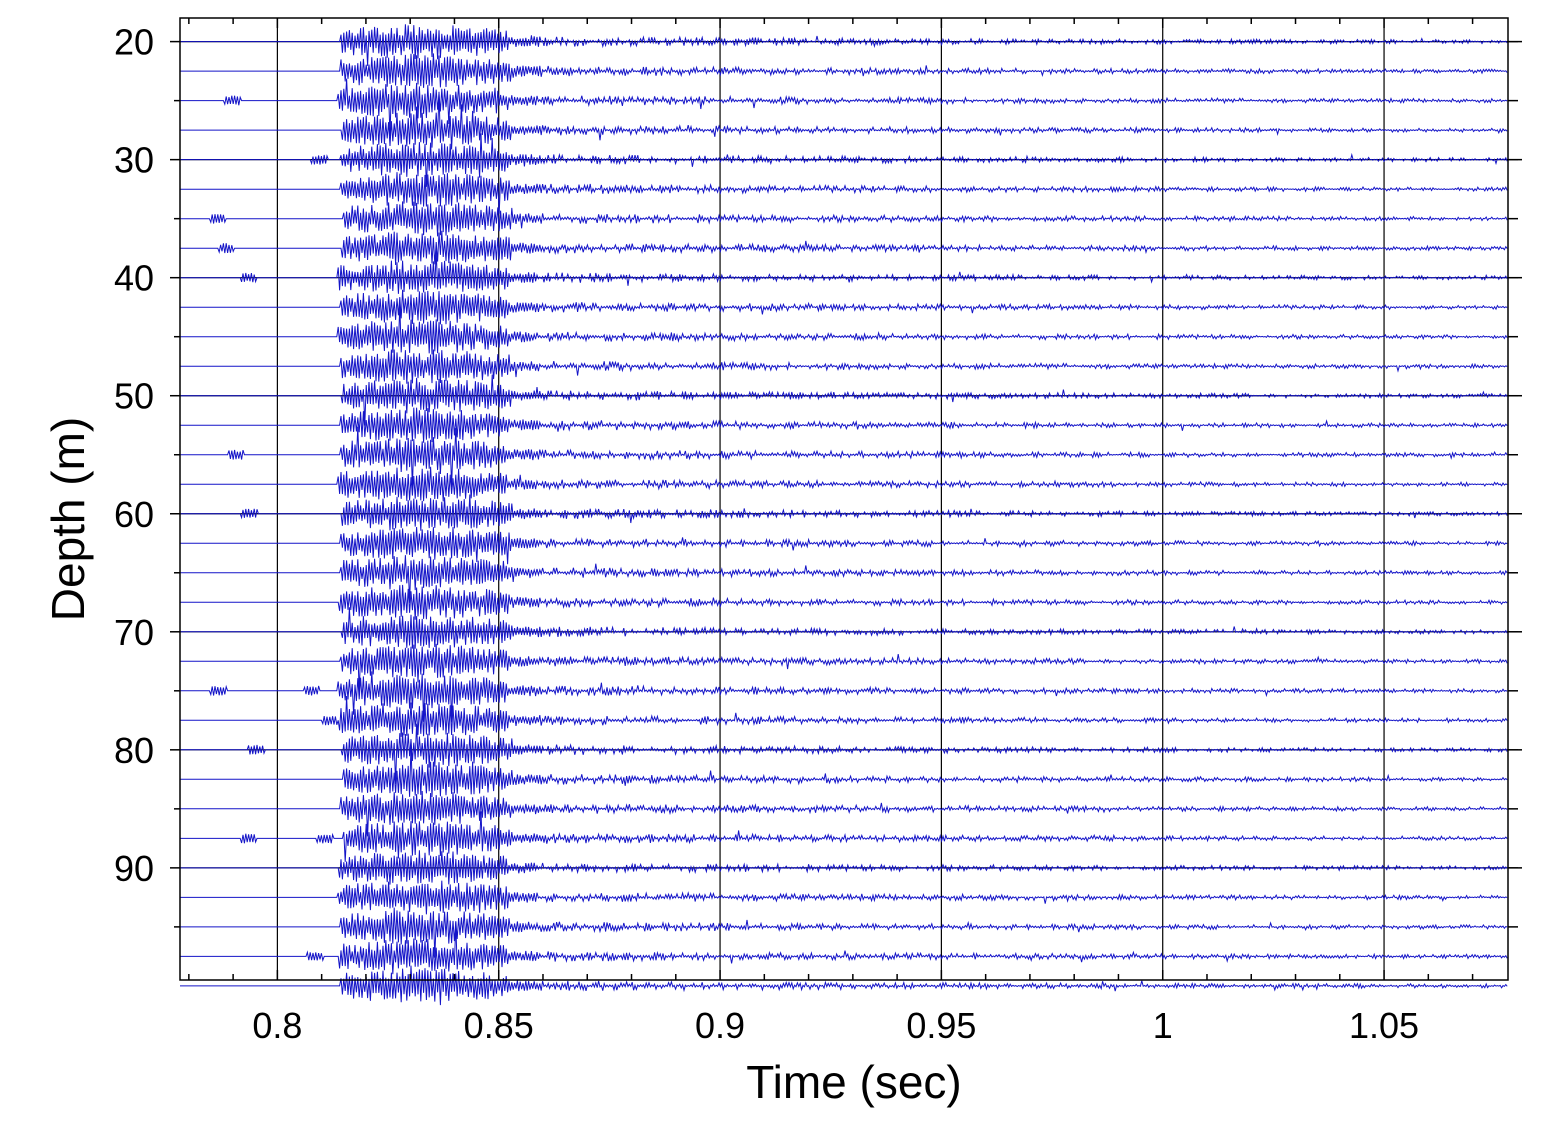 The image size is (1553, 1128). Describe the element at coordinates (134, 514) in the screenshot. I see `y-tick-label-4: 60` at that location.